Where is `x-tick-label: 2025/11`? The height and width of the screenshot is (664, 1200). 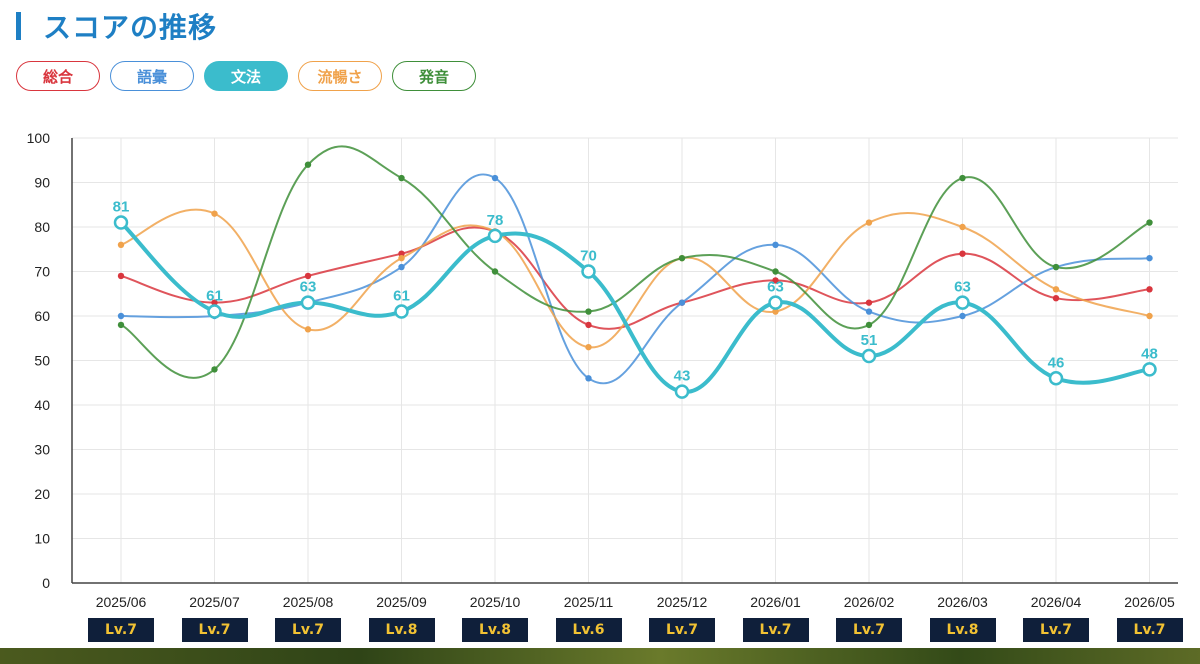
x-tick-label: 2025/11 is located at coordinates (589, 602).